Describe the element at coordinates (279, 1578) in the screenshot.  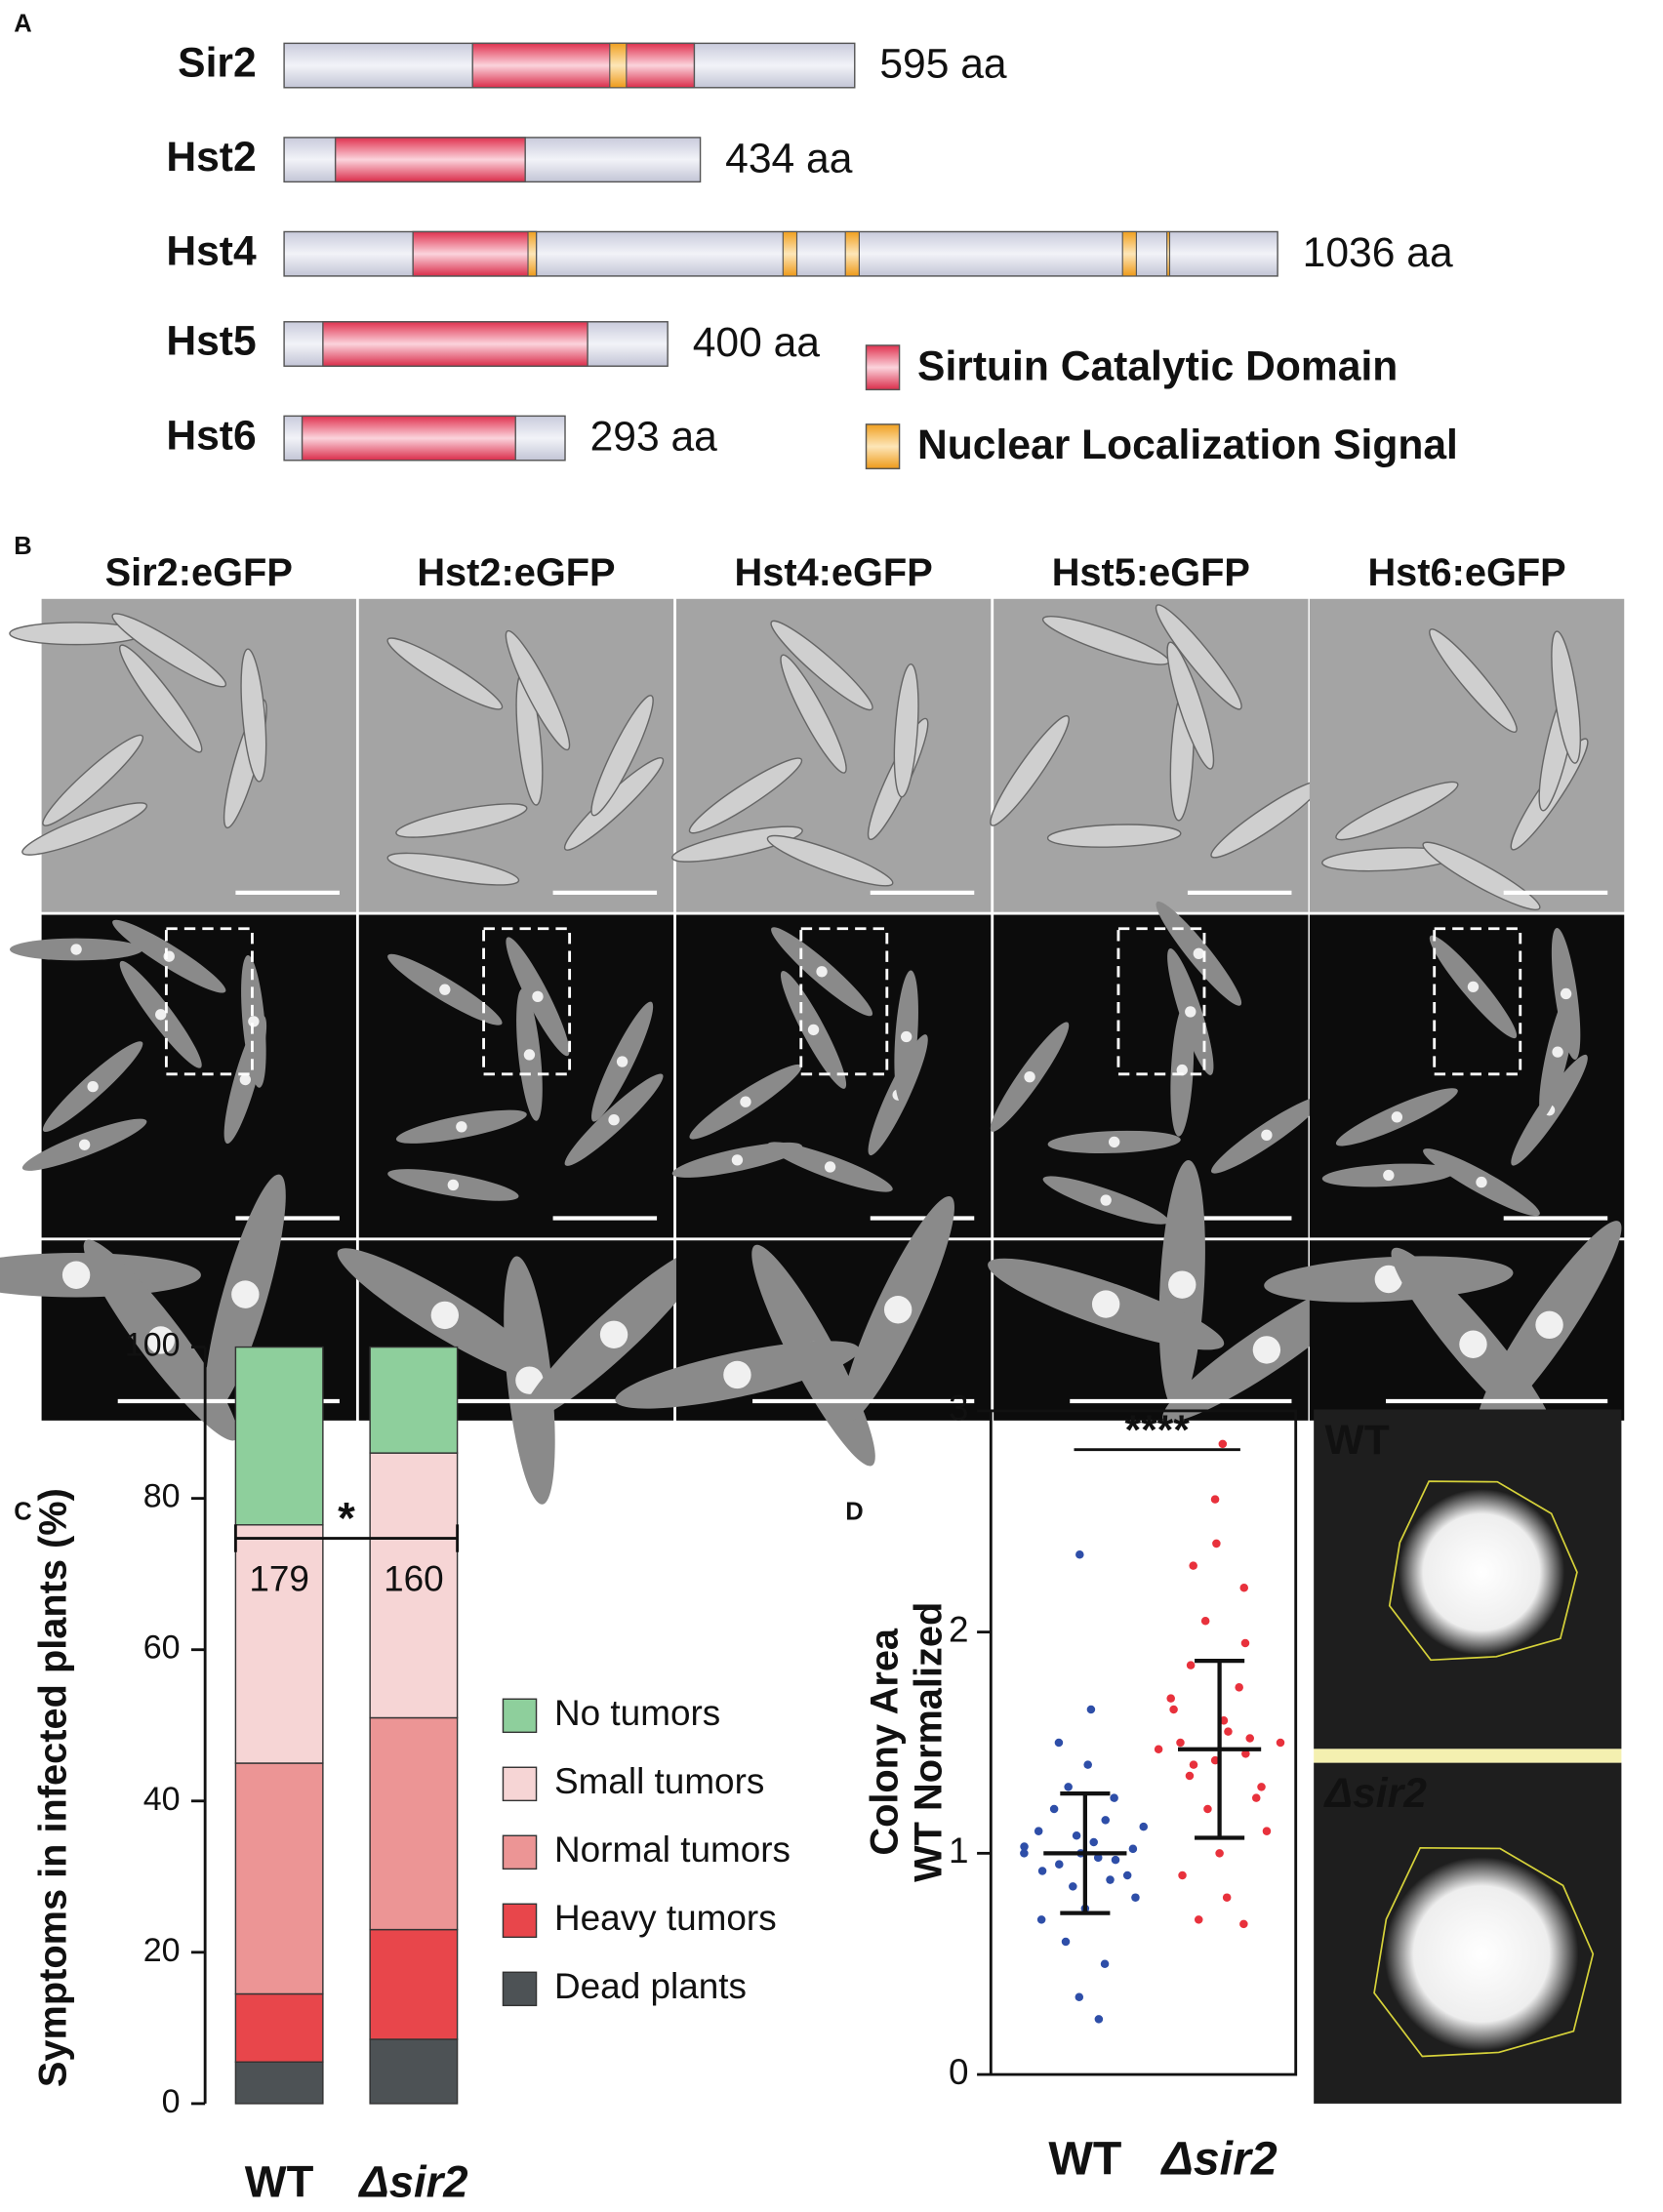
I see `n-label: 179` at that location.